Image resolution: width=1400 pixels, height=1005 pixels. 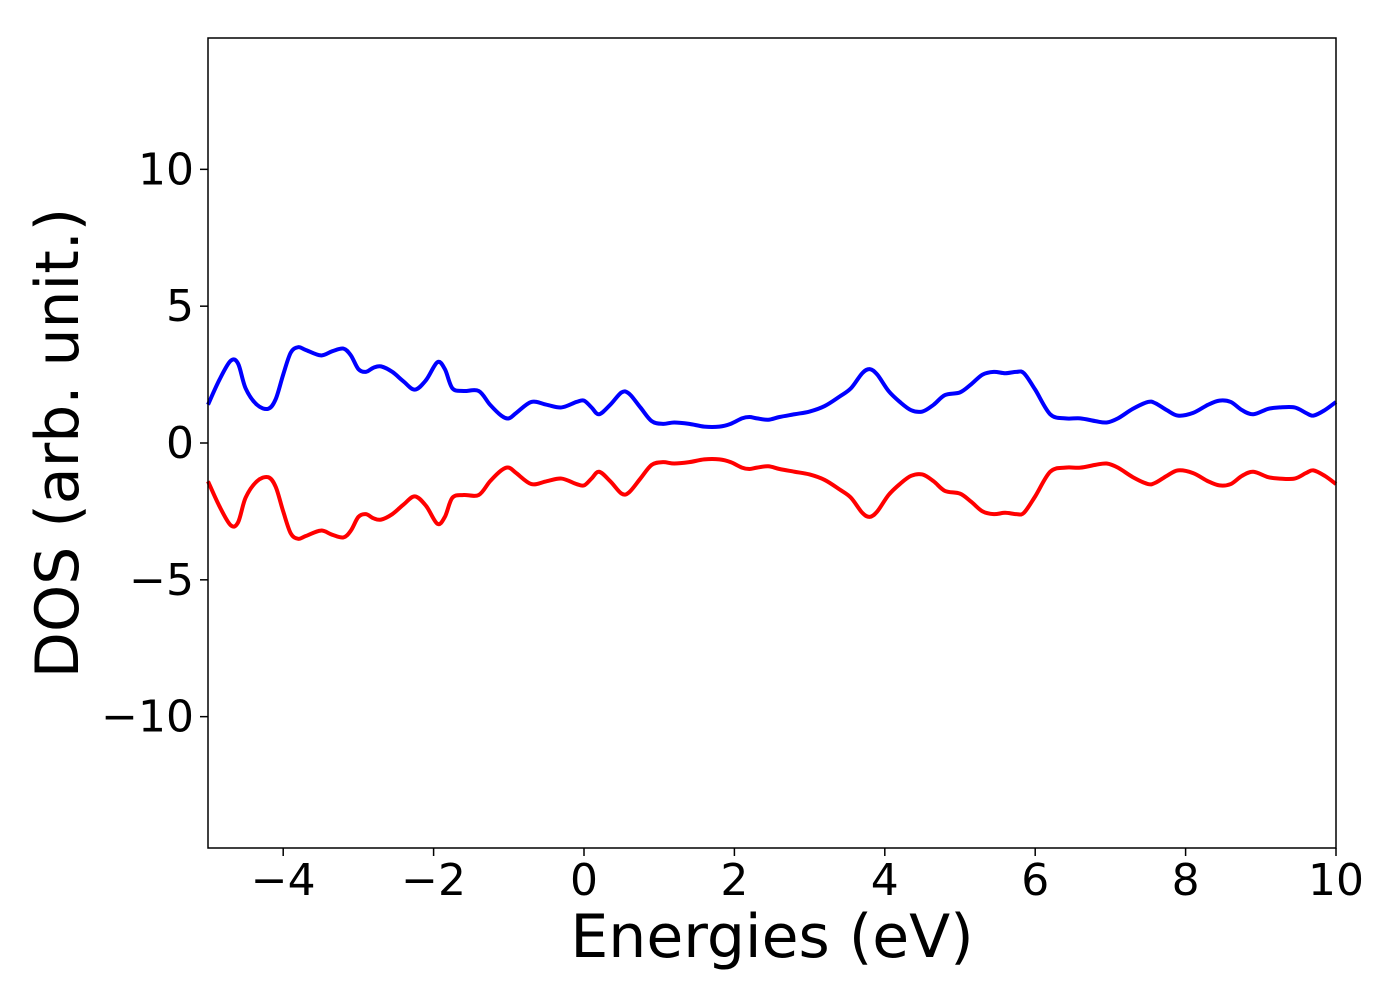 I want to click on dos-line-negative, so click(x=772, y=499).